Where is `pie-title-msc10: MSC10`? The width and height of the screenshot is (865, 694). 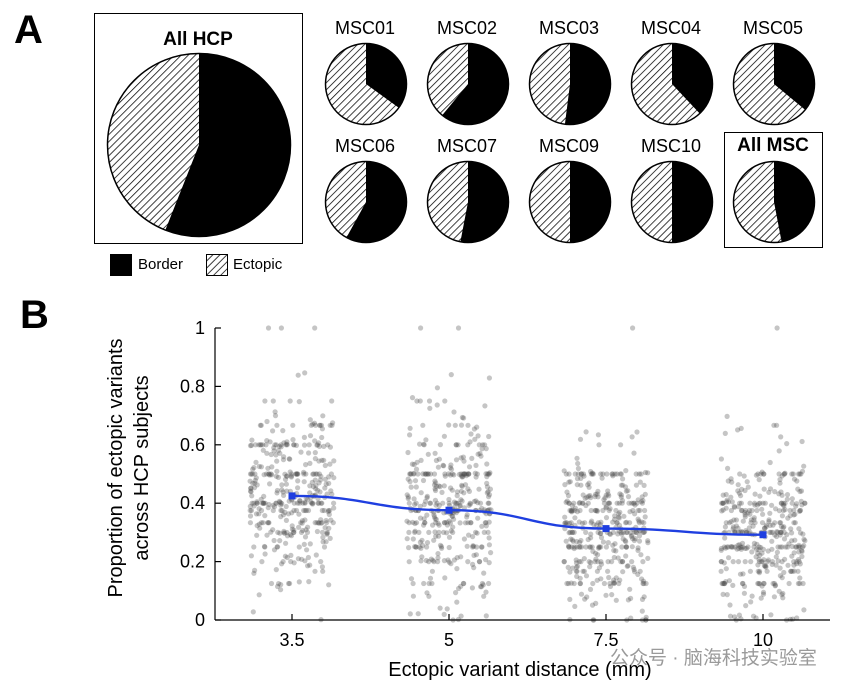
pie-title-msc10: MSC10 is located at coordinates (671, 146).